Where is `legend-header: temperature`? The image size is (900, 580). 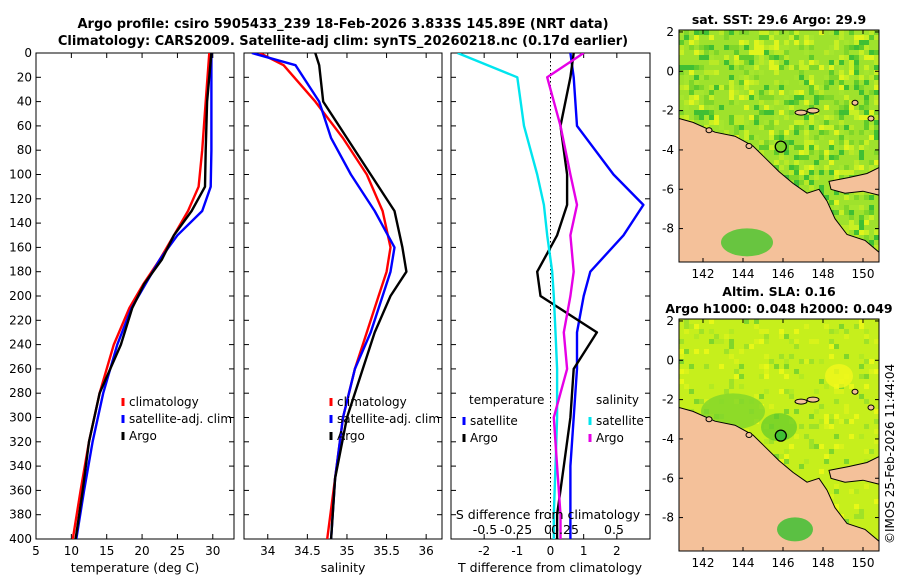
legend-header: temperature is located at coordinates (506, 400).